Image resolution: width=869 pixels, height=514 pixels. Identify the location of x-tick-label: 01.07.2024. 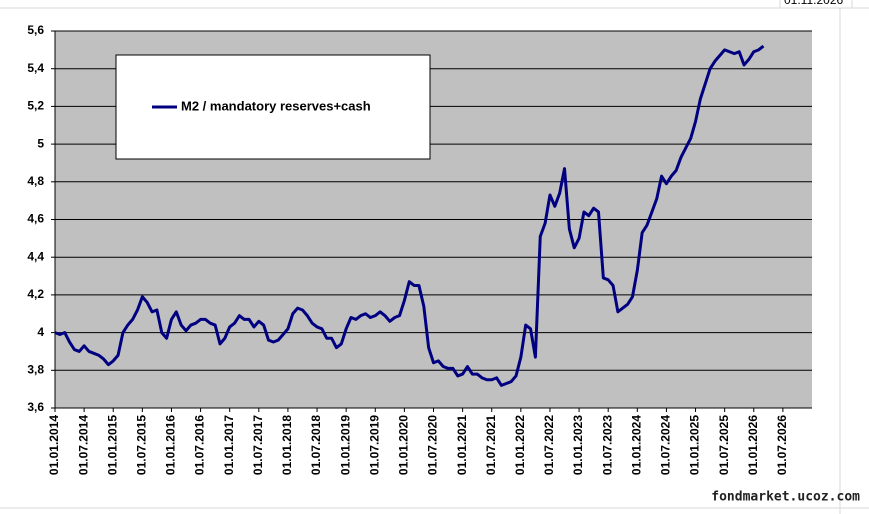
(666, 445).